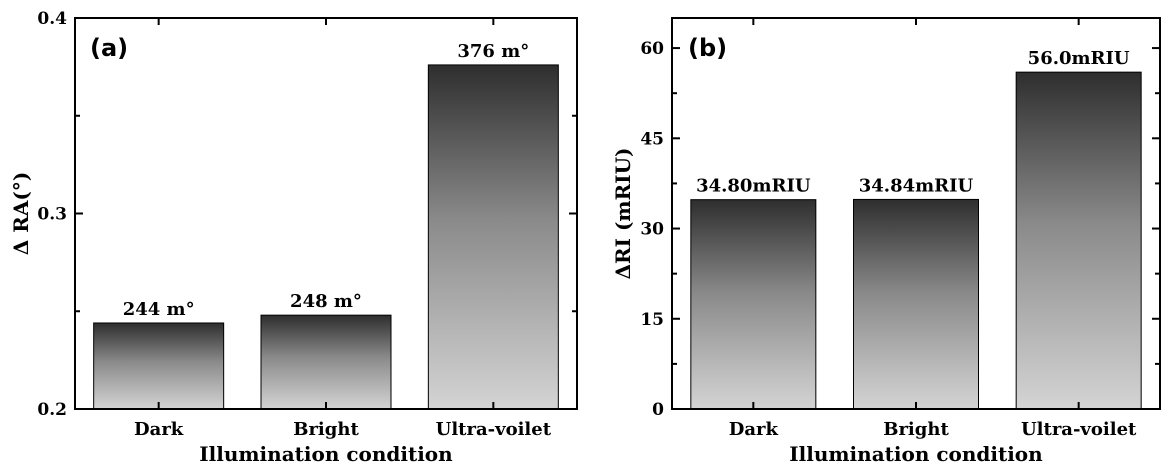  I want to click on data-label-b-0: 34.80mRIU, so click(753, 186).